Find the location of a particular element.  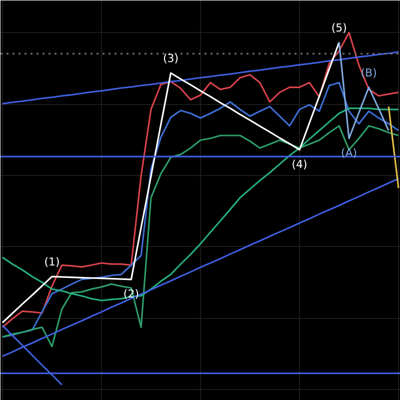

annotation: (A) is located at coordinates (349, 153).